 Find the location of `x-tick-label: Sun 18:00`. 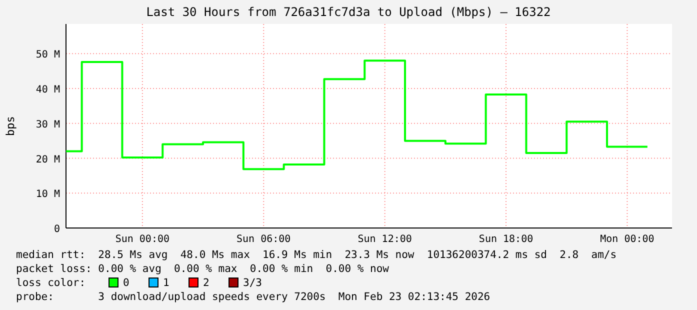

x-tick-label: Sun 18:00 is located at coordinates (506, 239).